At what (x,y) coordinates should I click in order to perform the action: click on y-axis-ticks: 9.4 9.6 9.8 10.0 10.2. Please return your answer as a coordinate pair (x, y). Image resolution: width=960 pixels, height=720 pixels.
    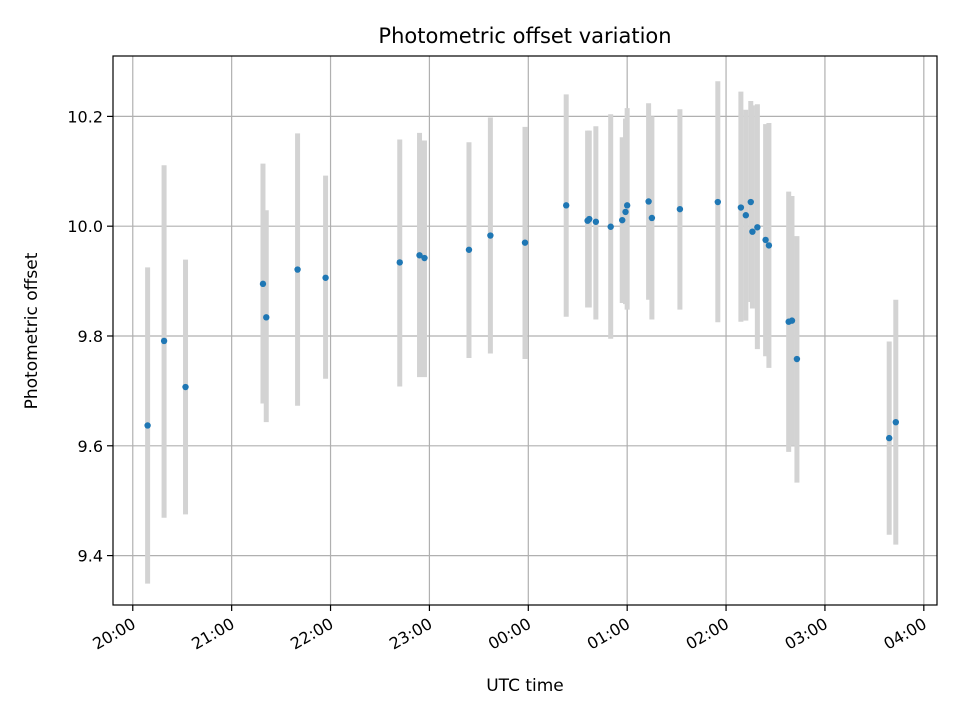
    Looking at the image, I should click on (90, 336).